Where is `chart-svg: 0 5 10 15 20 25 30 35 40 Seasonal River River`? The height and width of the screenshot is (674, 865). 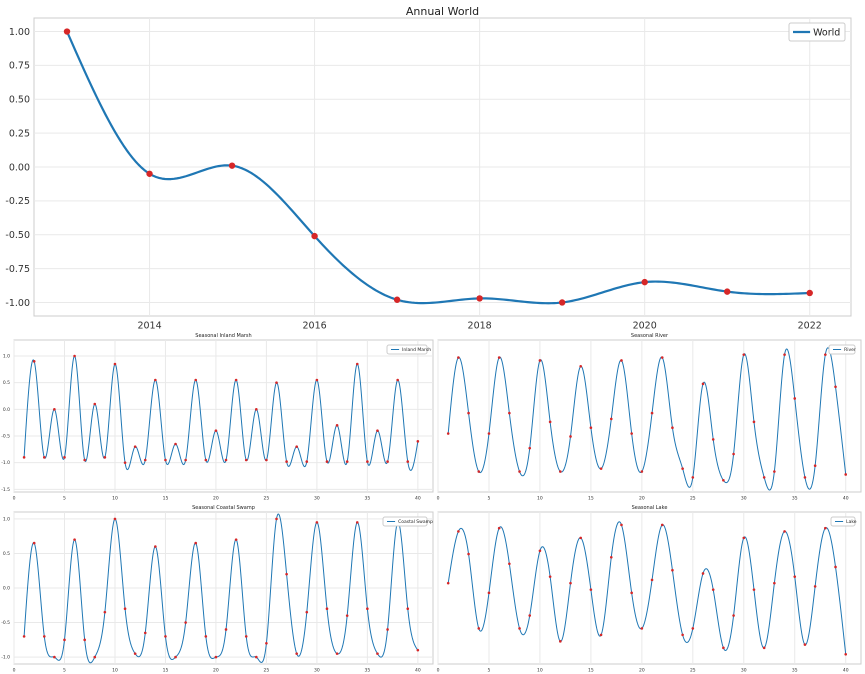
chart-svg: 0 5 10 15 20 25 30 35 40 Seasonal River River is located at coordinates (649, 417).